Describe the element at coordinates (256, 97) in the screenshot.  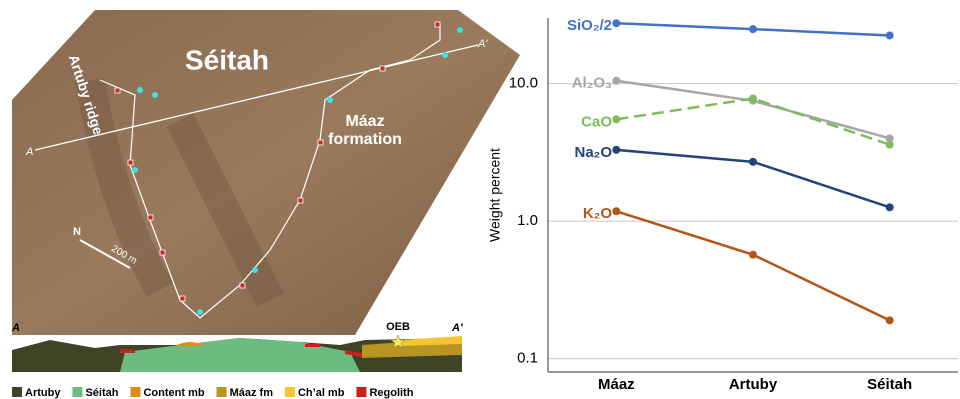
I see `transect-line` at that location.